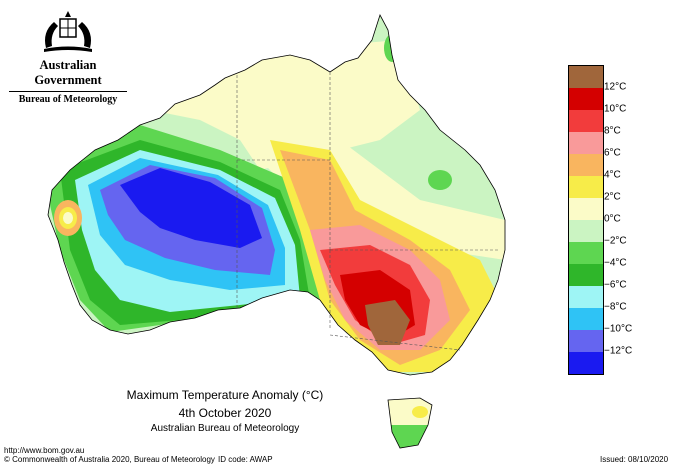  I want to click on legend-label: 0°C, so click(612, 219).